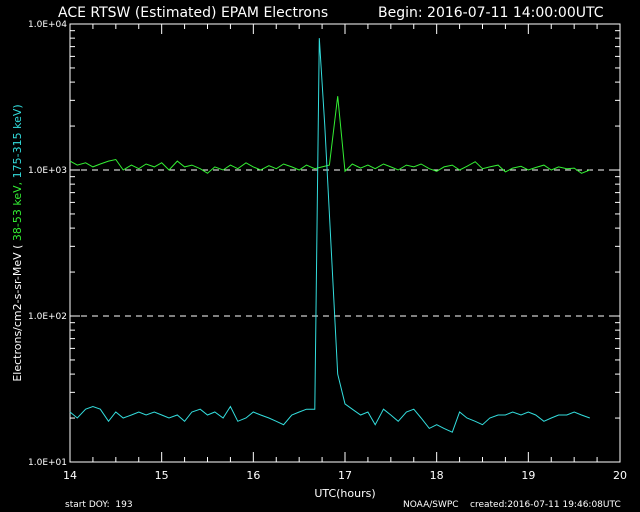  I want to click on chart-title: ACE RTSW (Estimated) EPAM Electrons, so click(193, 13).